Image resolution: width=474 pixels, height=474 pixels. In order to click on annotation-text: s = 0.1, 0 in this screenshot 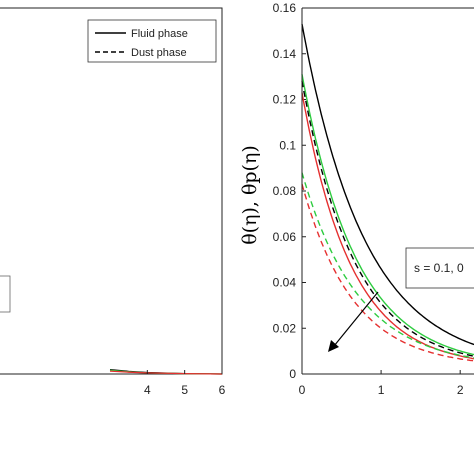, I will do `click(439, 268)`.